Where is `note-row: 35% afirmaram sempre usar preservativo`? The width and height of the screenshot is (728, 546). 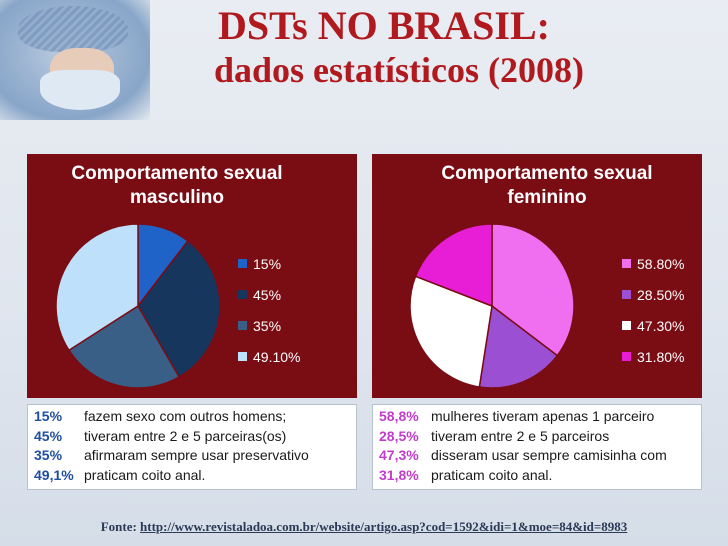
note-row: 35% afirmaram sempre usar preservativo is located at coordinates (192, 456).